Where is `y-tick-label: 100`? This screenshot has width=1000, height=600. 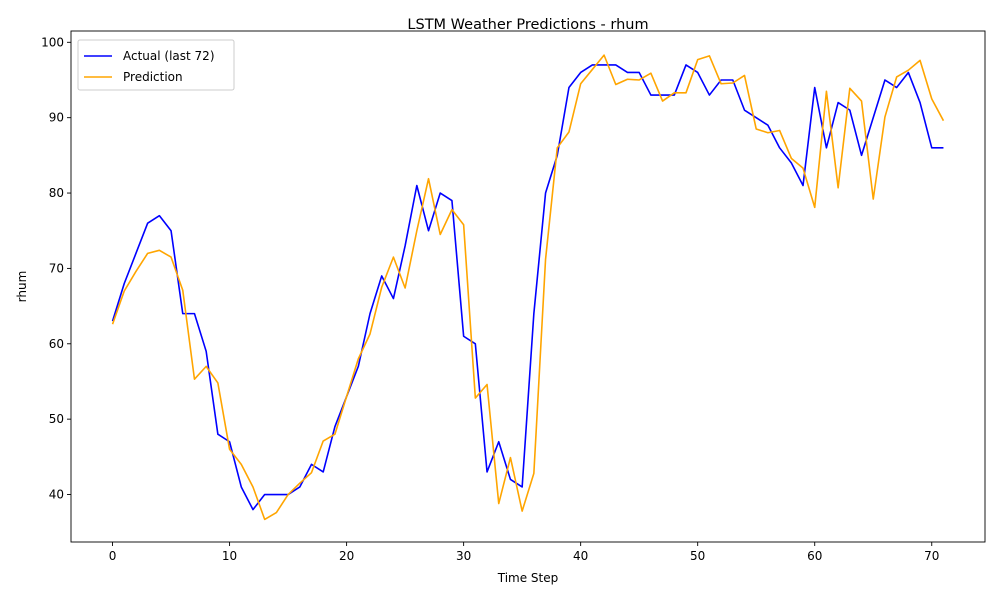
y-tick-label: 100 is located at coordinates (52, 42).